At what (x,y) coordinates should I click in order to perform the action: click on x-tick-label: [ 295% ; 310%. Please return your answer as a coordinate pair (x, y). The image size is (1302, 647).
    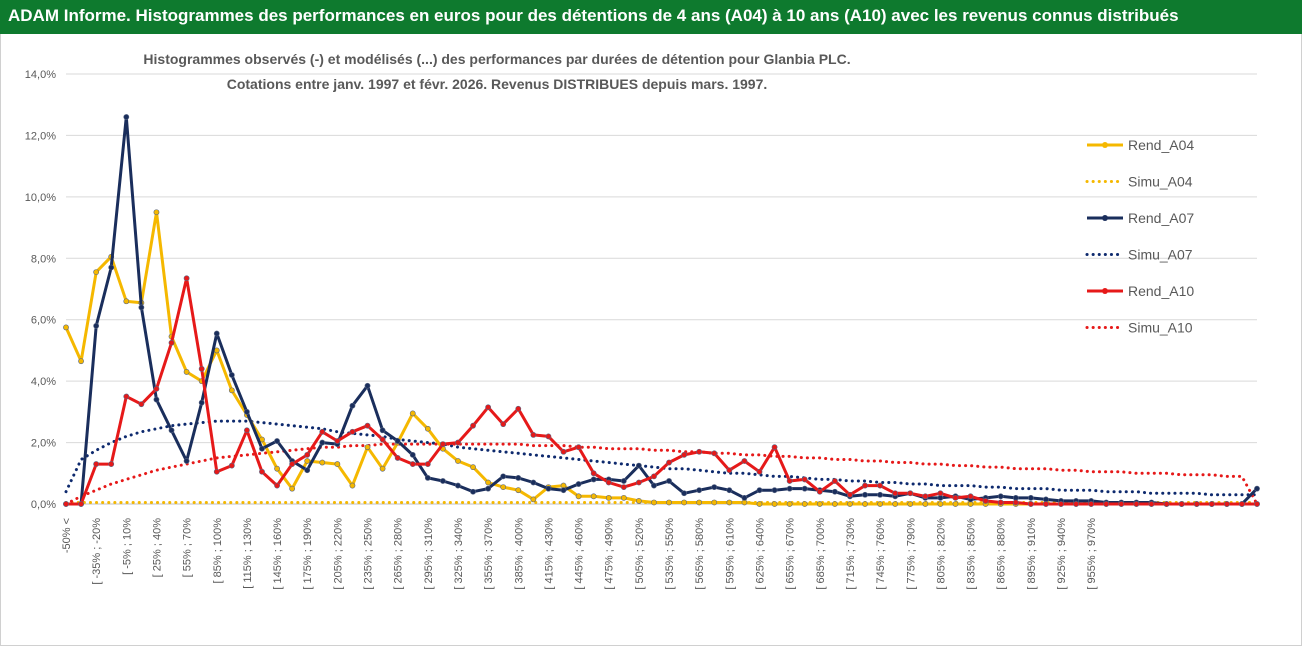
    Looking at the image, I should click on (429, 554).